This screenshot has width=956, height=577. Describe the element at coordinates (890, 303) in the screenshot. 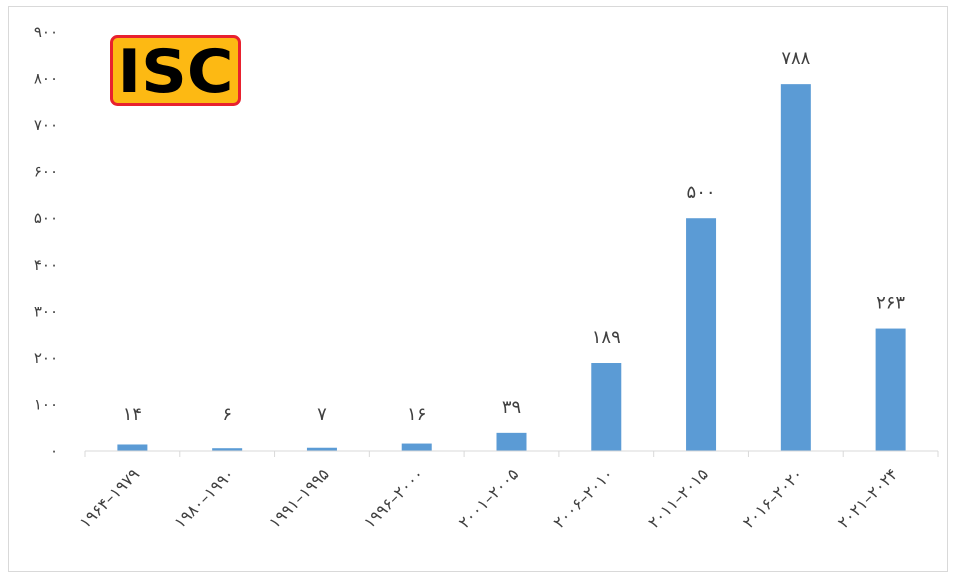

I see `data-label: ۲۶۳` at that location.